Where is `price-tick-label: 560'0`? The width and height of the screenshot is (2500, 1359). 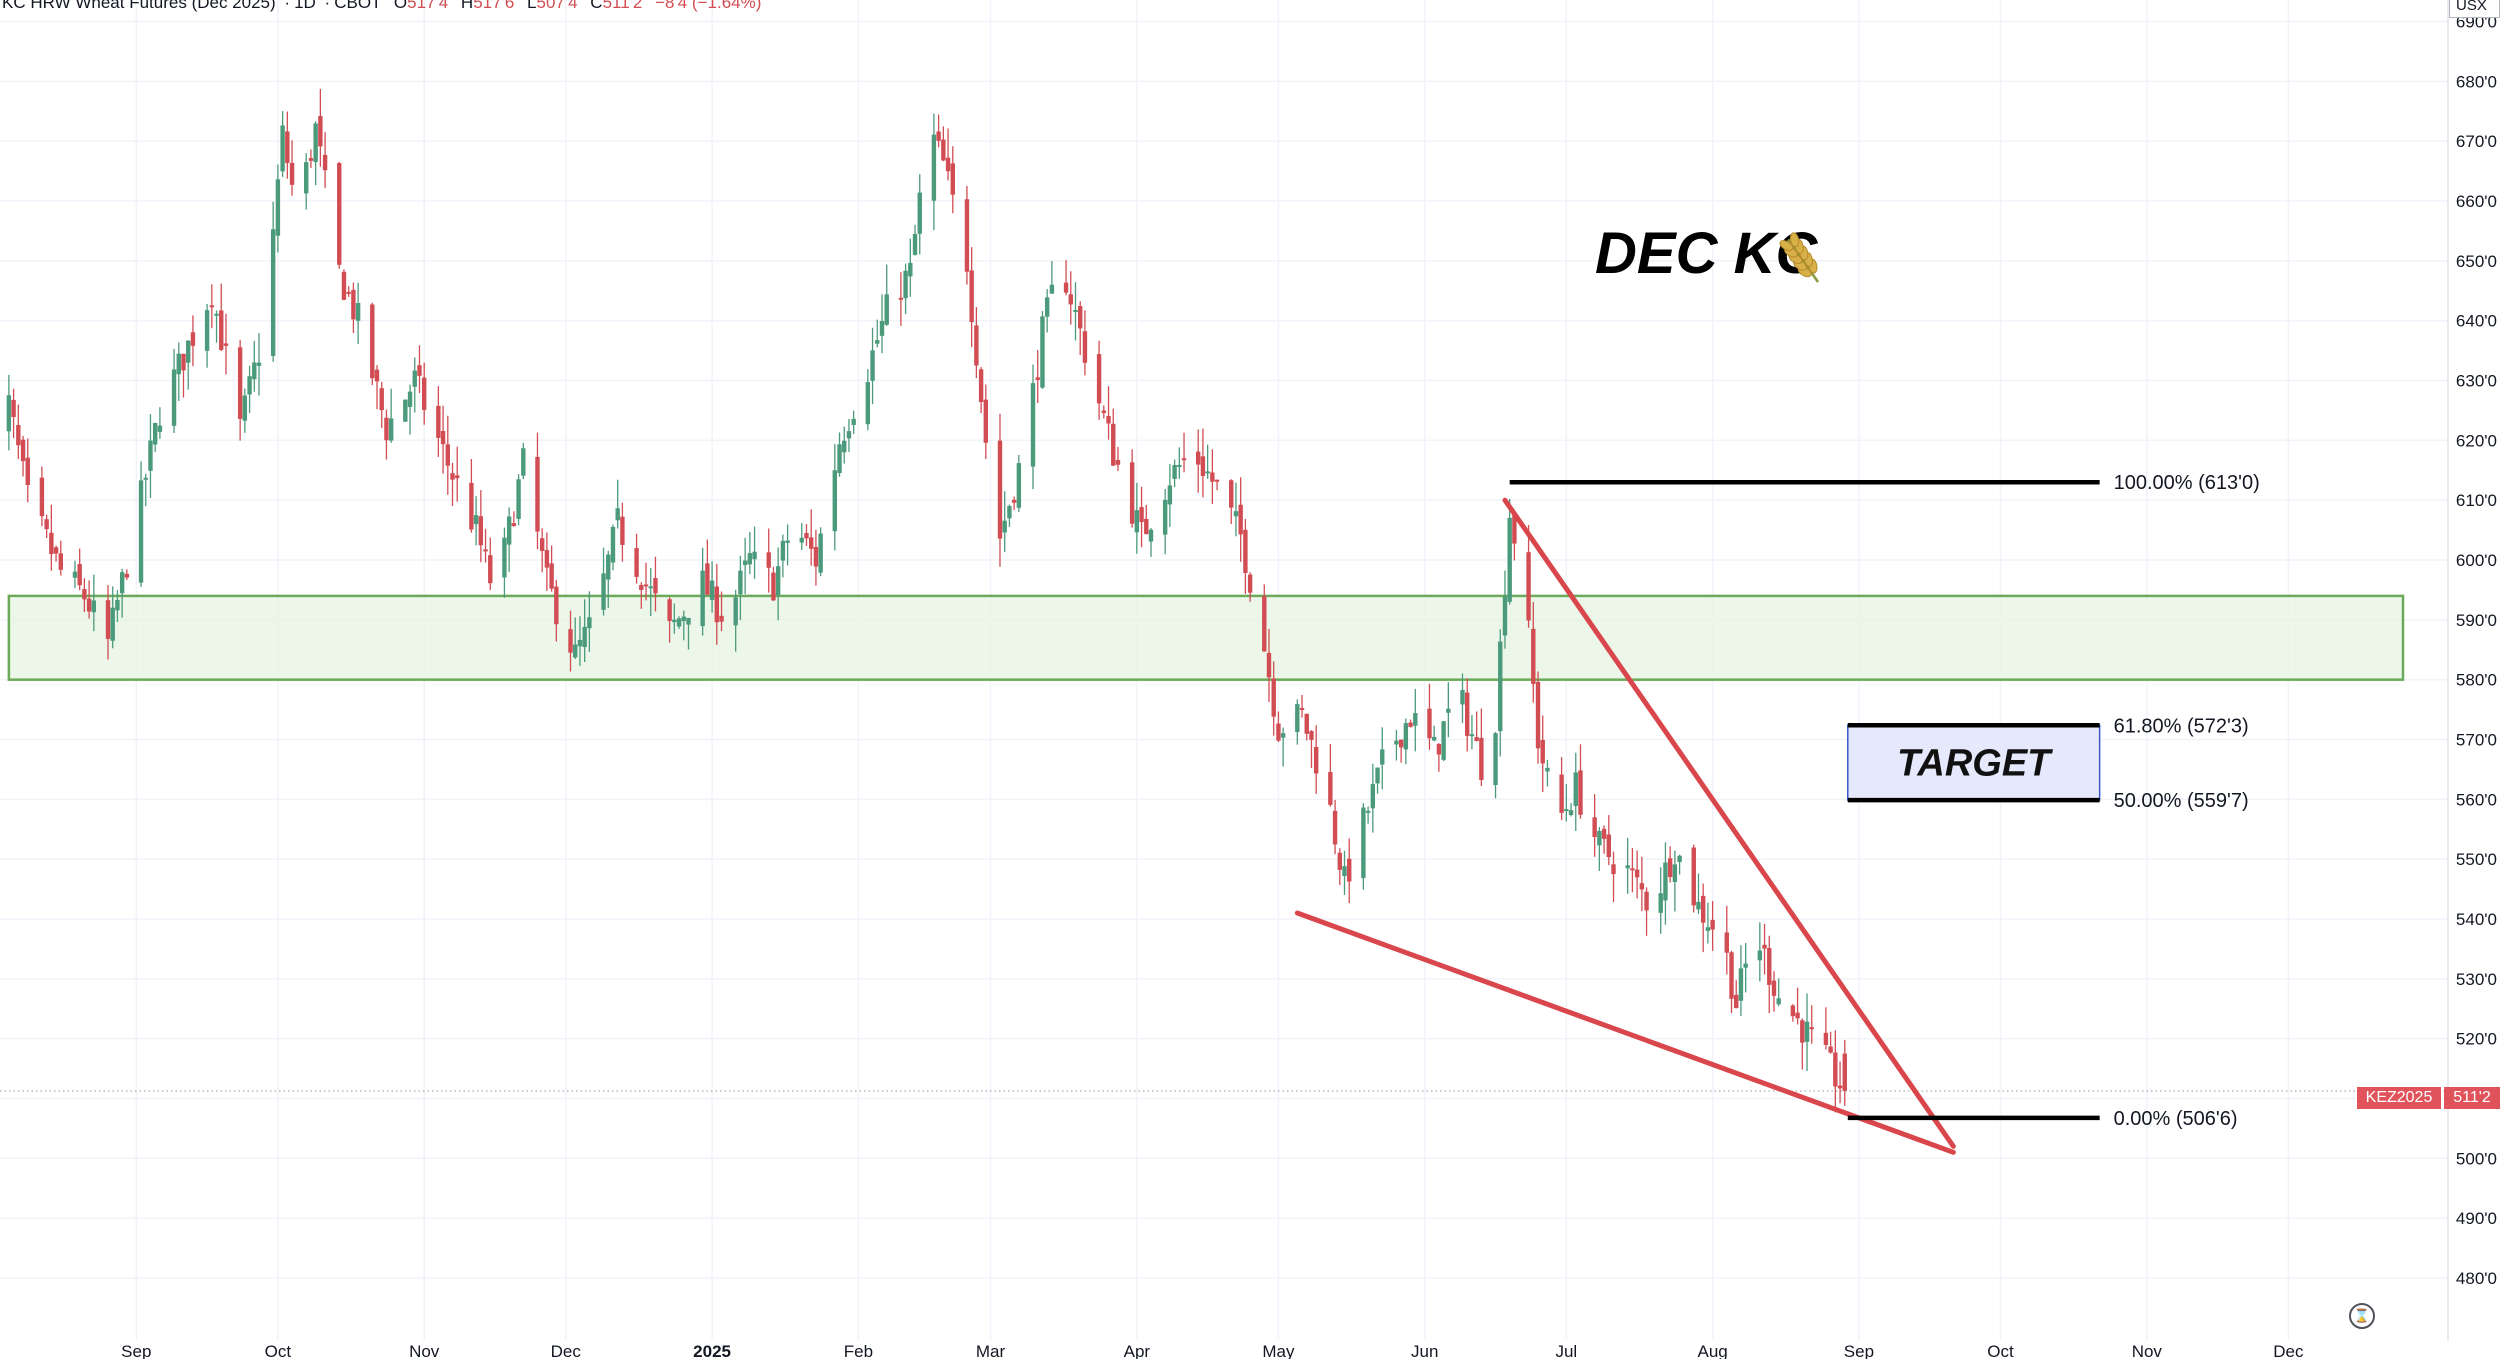 price-tick-label: 560'0 is located at coordinates (2476, 799).